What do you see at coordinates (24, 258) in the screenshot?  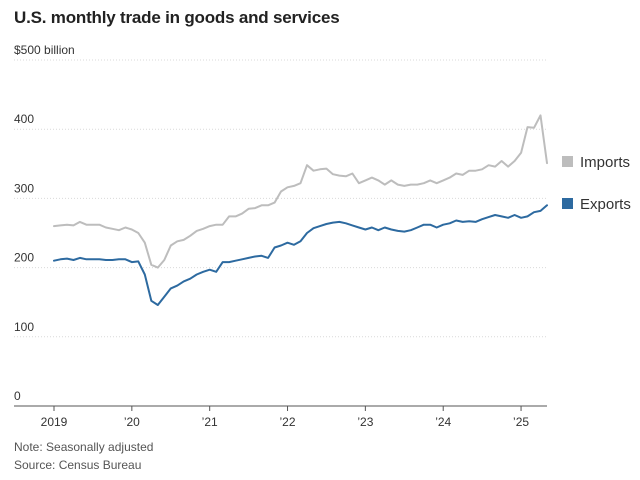 I see `y-tick-label: 200` at bounding box center [24, 258].